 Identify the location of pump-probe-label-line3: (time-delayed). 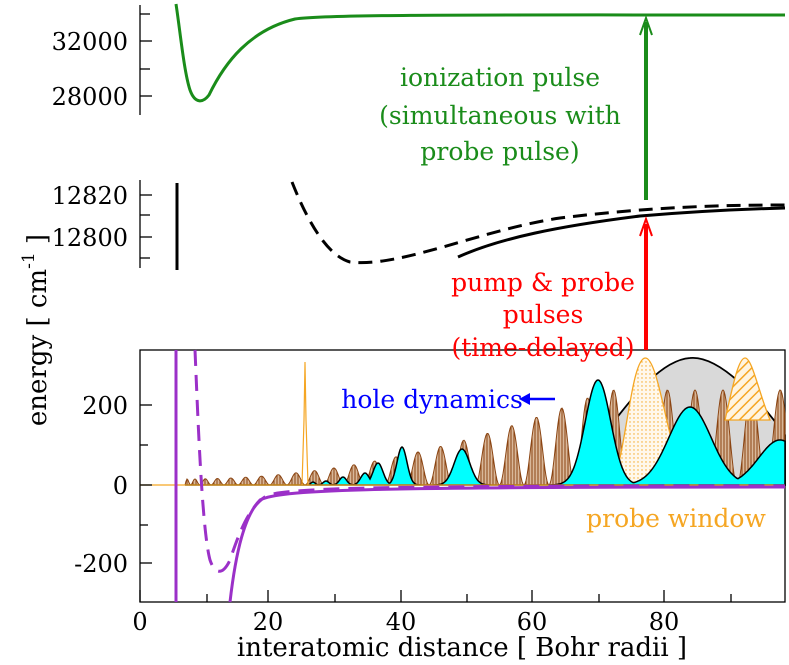
(542, 347).